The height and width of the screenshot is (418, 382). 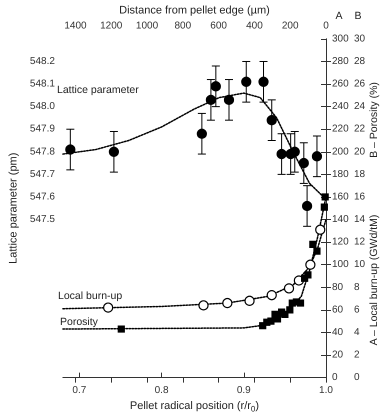 What do you see at coordinates (290, 26) in the screenshot?
I see `x2-tick-label: 200` at bounding box center [290, 26].